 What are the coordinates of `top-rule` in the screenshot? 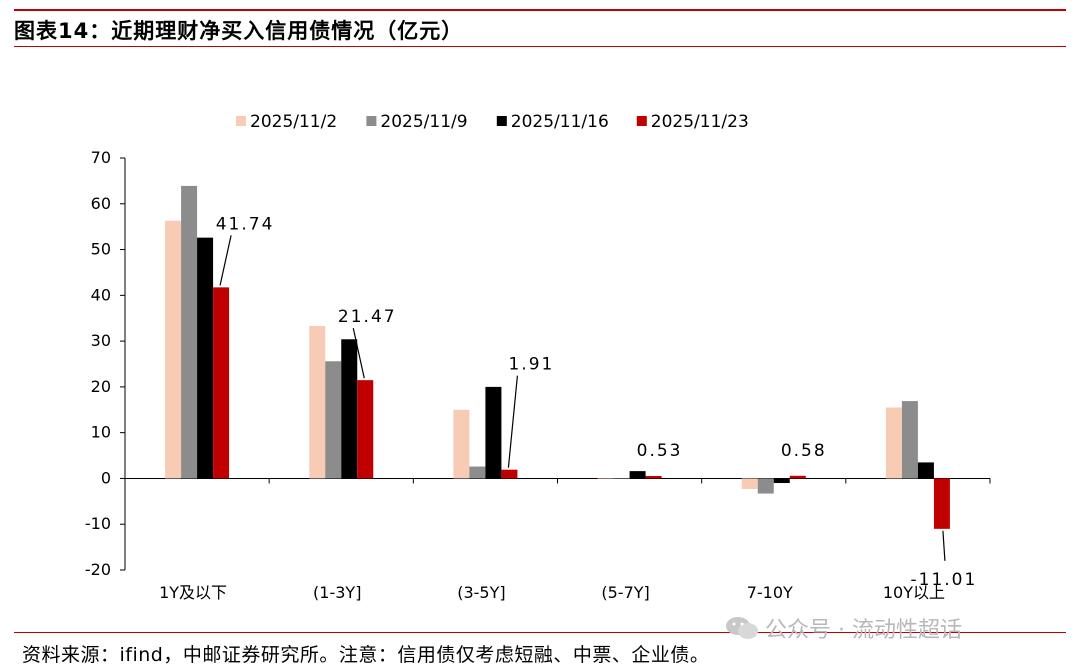 It's located at (540, 10).